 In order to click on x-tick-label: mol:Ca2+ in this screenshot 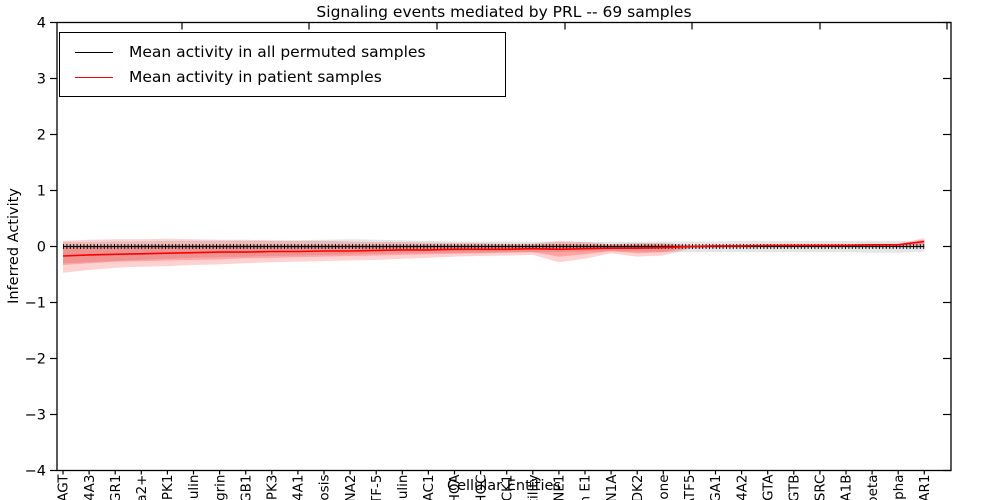, I will do `click(142, 487)`.